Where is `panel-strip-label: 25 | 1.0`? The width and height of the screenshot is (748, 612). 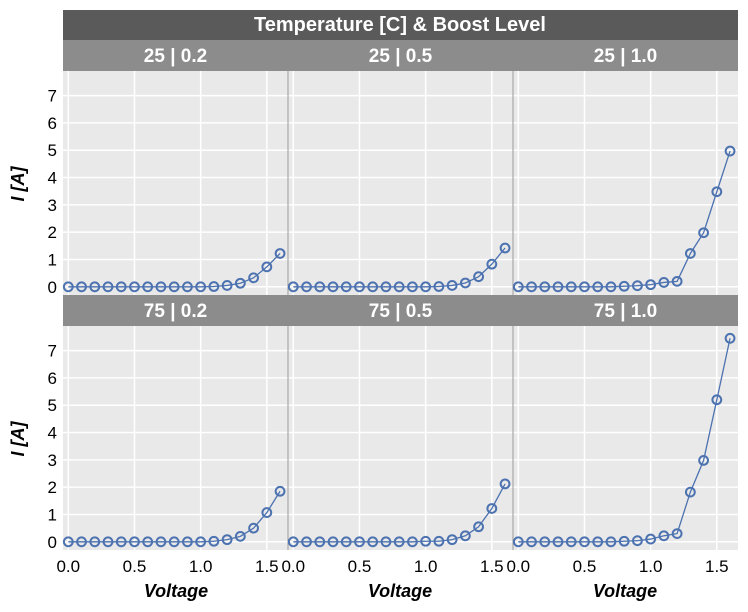
panel-strip-label: 25 | 1.0 is located at coordinates (625, 56).